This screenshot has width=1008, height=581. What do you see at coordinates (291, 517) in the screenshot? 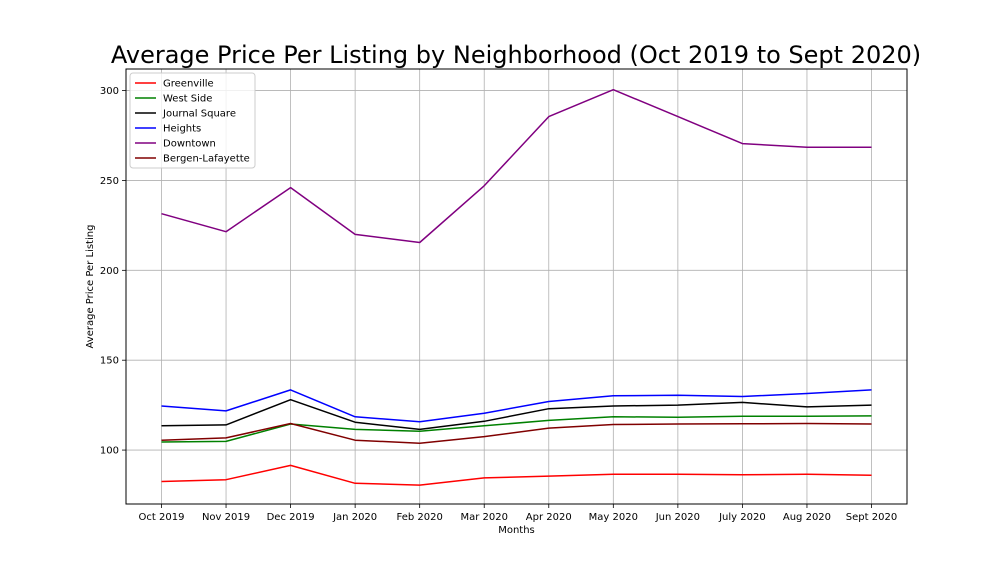
I see `x-tick-label: Dec 2019` at bounding box center [291, 517].